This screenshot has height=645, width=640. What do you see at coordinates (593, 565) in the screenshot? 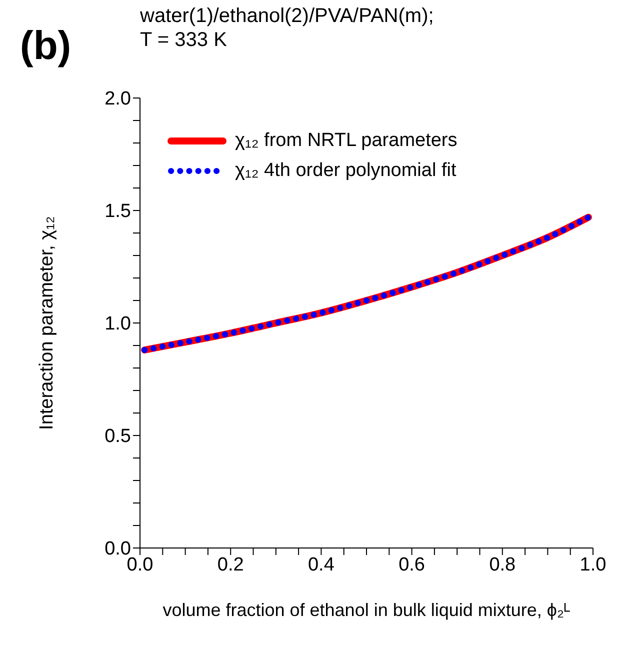
I see `x-tick-label: 1.0` at bounding box center [593, 565].